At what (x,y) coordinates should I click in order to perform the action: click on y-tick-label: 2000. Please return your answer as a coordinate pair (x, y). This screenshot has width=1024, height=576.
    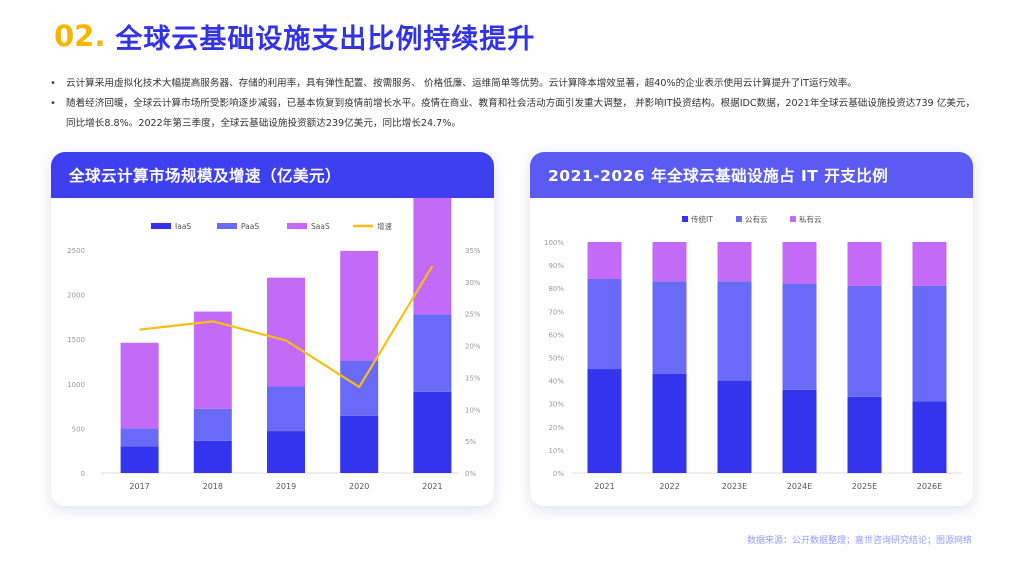
    Looking at the image, I should click on (76, 296).